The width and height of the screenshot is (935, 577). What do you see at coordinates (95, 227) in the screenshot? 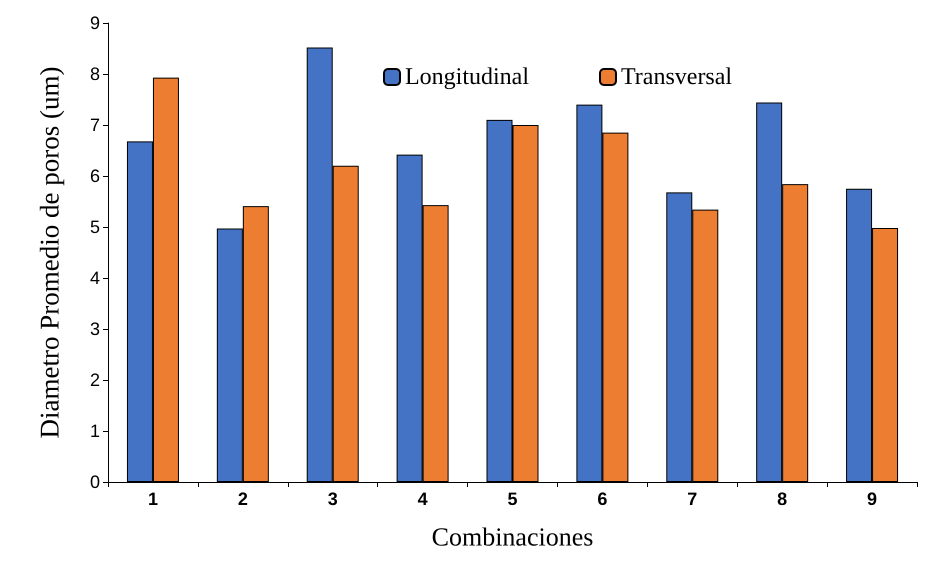
I see `y-tick-label: 5` at bounding box center [95, 227].